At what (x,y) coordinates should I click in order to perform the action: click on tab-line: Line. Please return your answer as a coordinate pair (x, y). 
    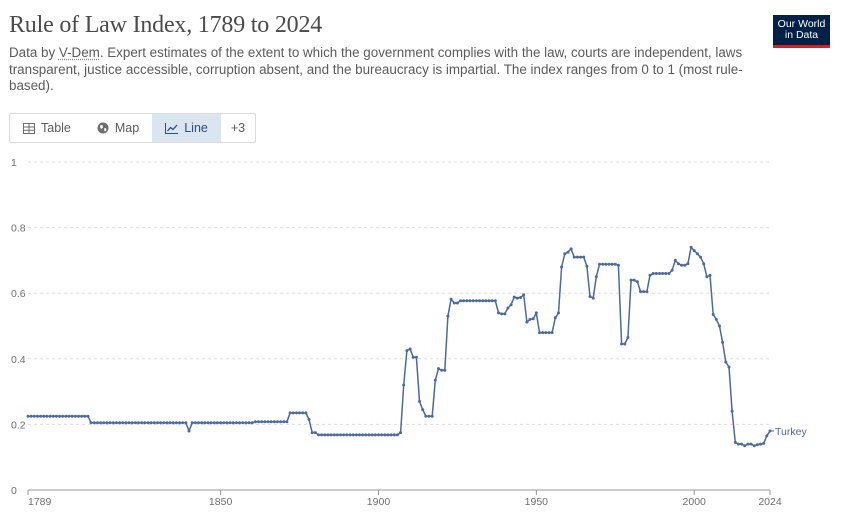
    Looking at the image, I should click on (186, 128).